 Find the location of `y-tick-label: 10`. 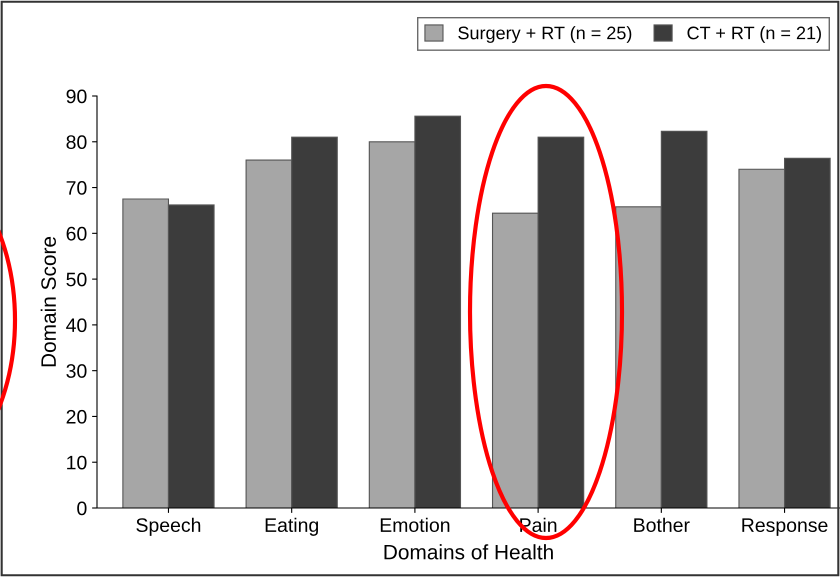

y-tick-label: 10 is located at coordinates (77, 463).